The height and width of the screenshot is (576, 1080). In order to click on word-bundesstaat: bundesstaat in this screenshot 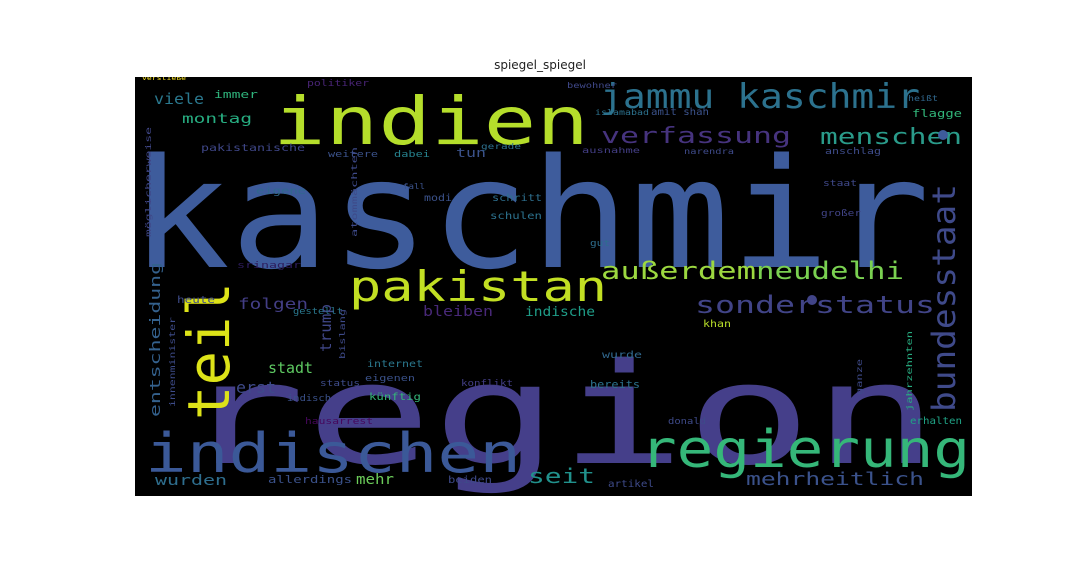, I will do `click(944, 298)`.